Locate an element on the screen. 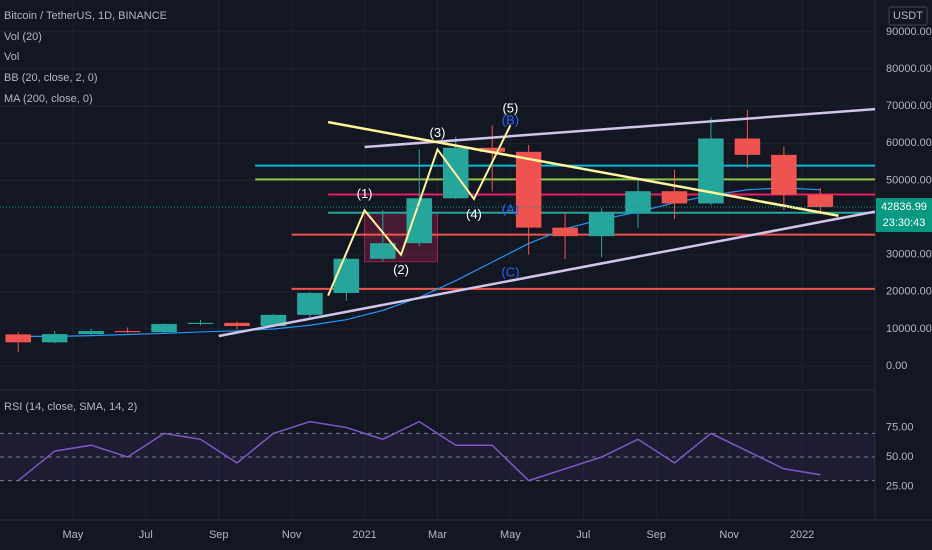  x-tick-label: 2022 is located at coordinates (802, 535).